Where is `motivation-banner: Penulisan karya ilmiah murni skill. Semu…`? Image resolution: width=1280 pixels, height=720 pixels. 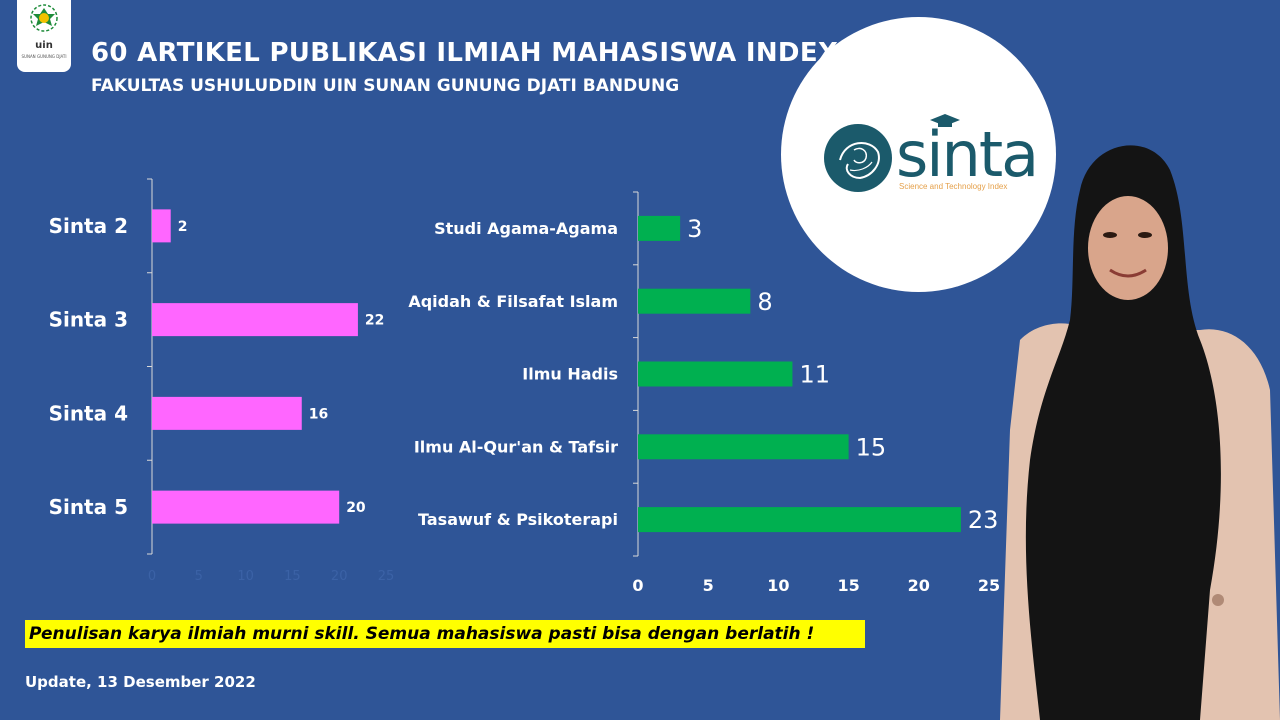
motivation-banner: Penulisan karya ilmiah murni skill. Semu… is located at coordinates (445, 634).